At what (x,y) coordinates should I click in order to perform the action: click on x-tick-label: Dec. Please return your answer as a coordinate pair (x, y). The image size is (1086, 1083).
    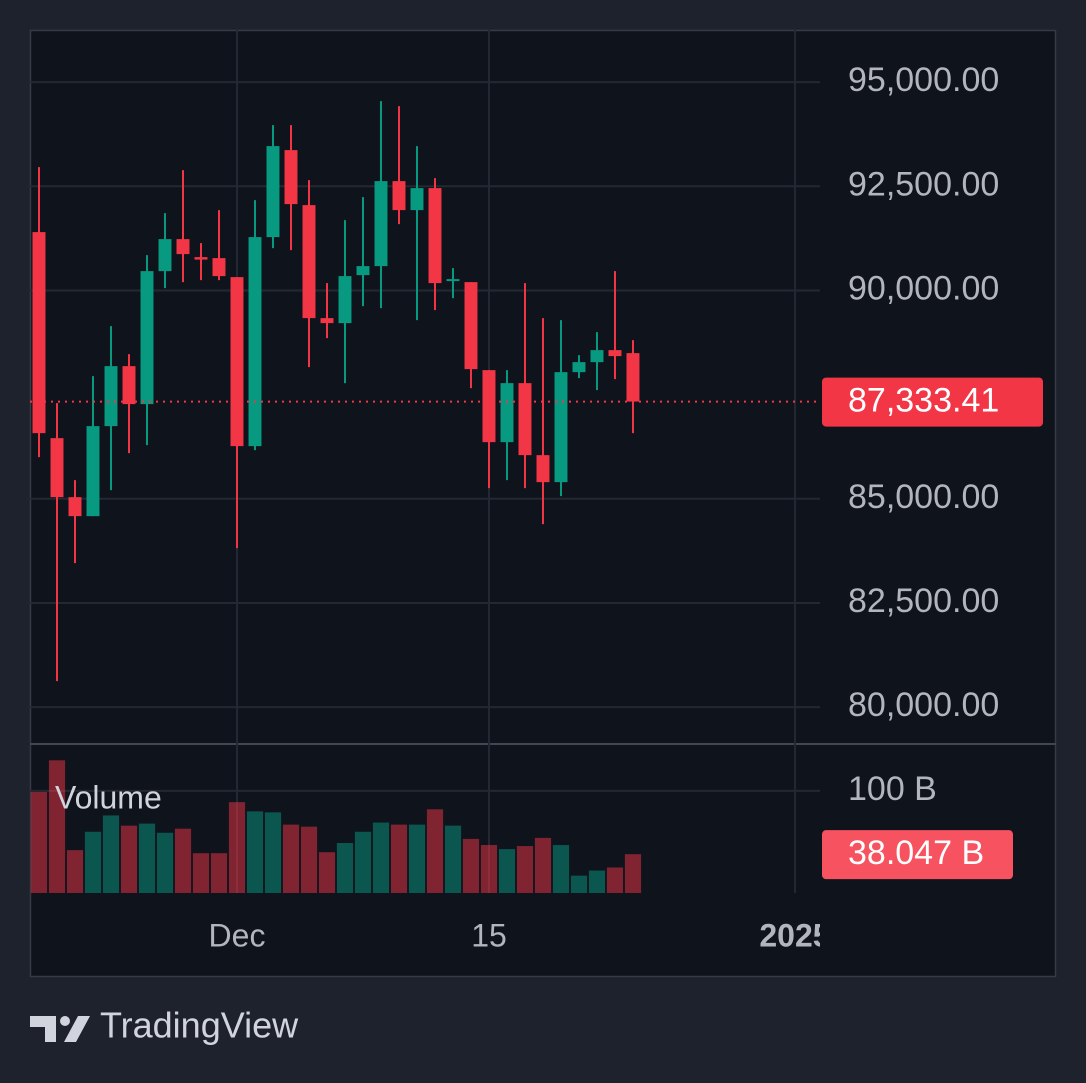
    Looking at the image, I should click on (237, 935).